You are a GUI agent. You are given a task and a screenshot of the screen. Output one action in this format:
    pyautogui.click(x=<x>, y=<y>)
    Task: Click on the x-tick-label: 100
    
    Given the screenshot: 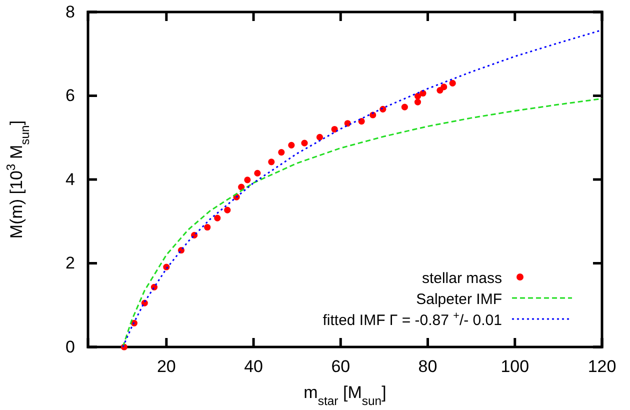 What is the action you would take?
    pyautogui.click(x=515, y=366)
    